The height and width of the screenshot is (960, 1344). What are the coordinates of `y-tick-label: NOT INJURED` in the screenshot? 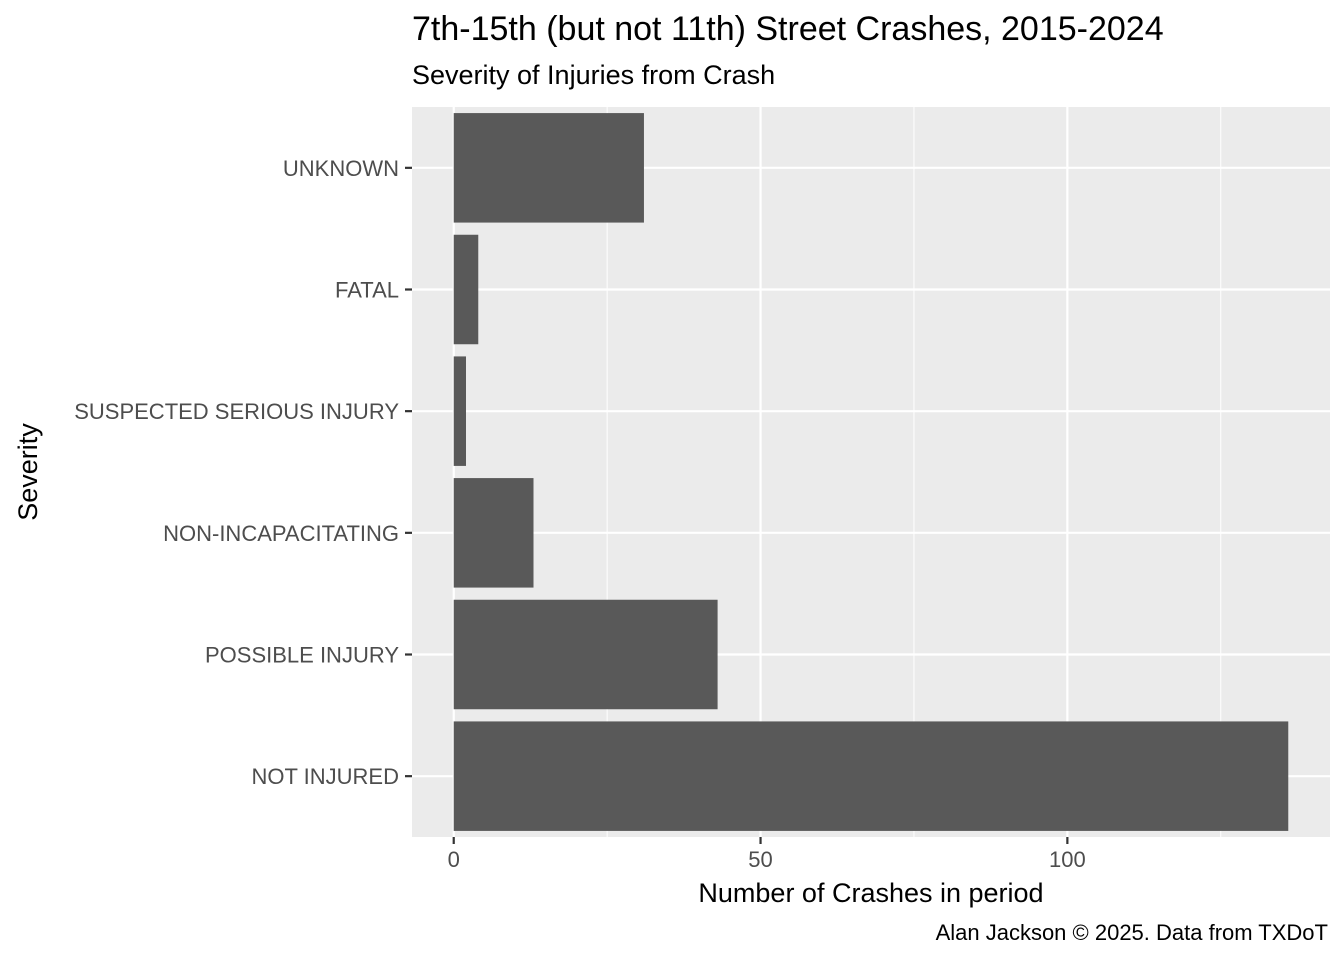 It's located at (326, 776).